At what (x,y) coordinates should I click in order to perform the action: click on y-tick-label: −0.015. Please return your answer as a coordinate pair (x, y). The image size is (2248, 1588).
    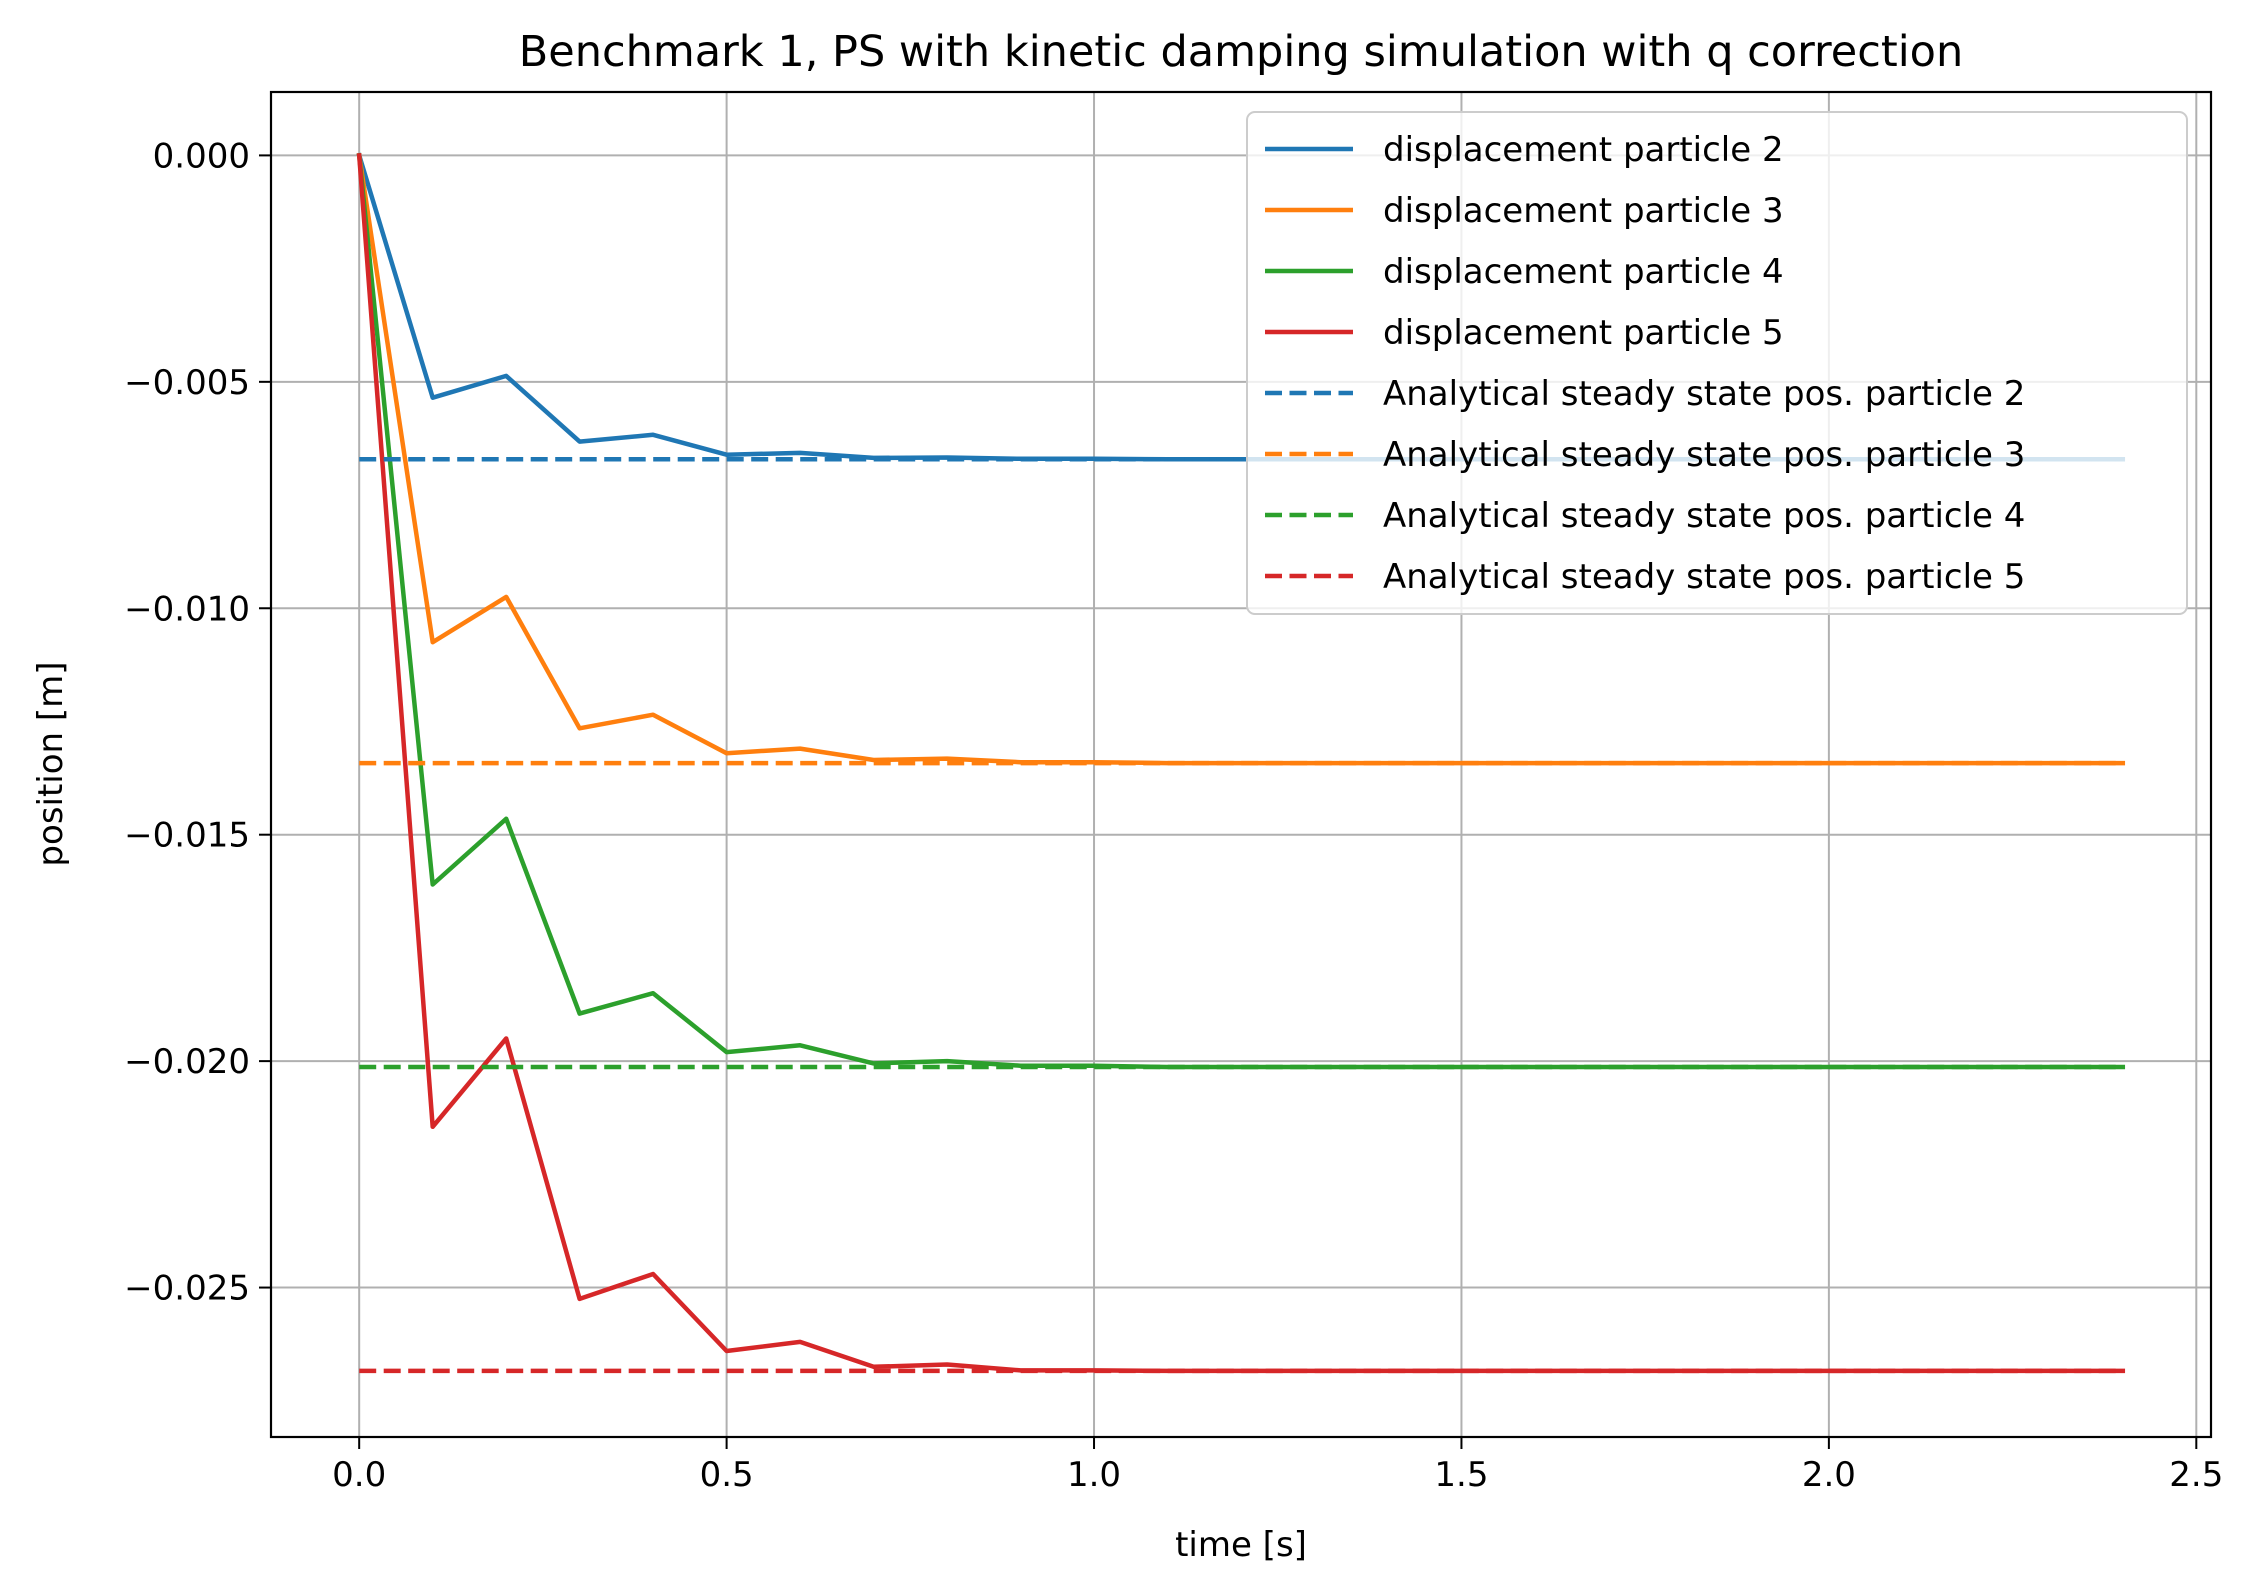
    Looking at the image, I should click on (187, 836).